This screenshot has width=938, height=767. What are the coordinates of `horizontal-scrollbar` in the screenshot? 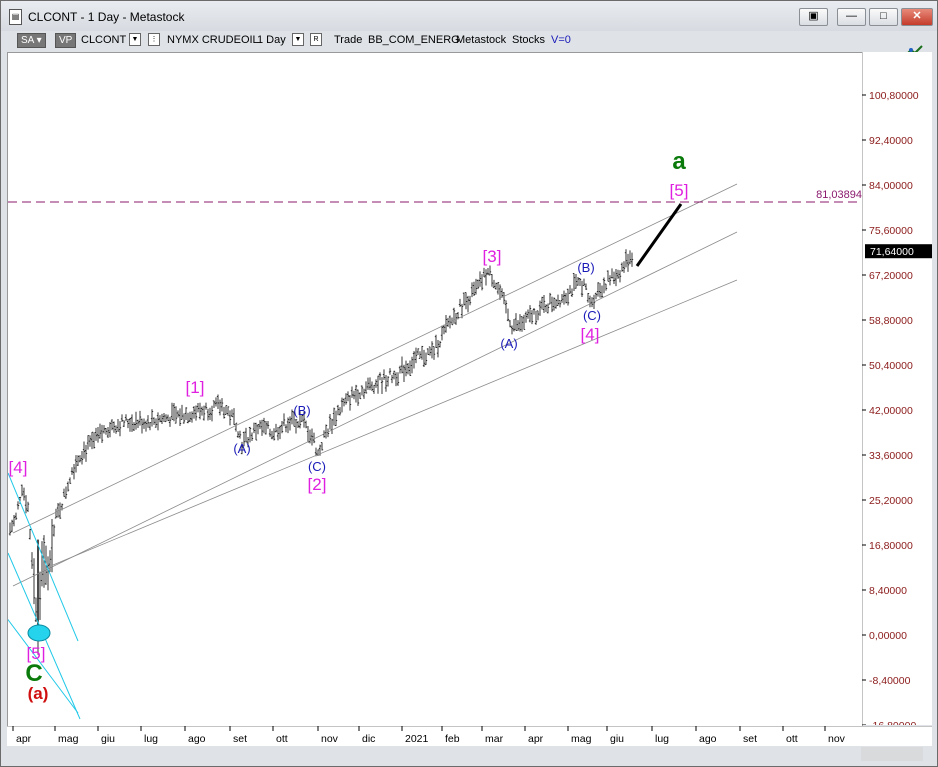 It's located at (892, 754).